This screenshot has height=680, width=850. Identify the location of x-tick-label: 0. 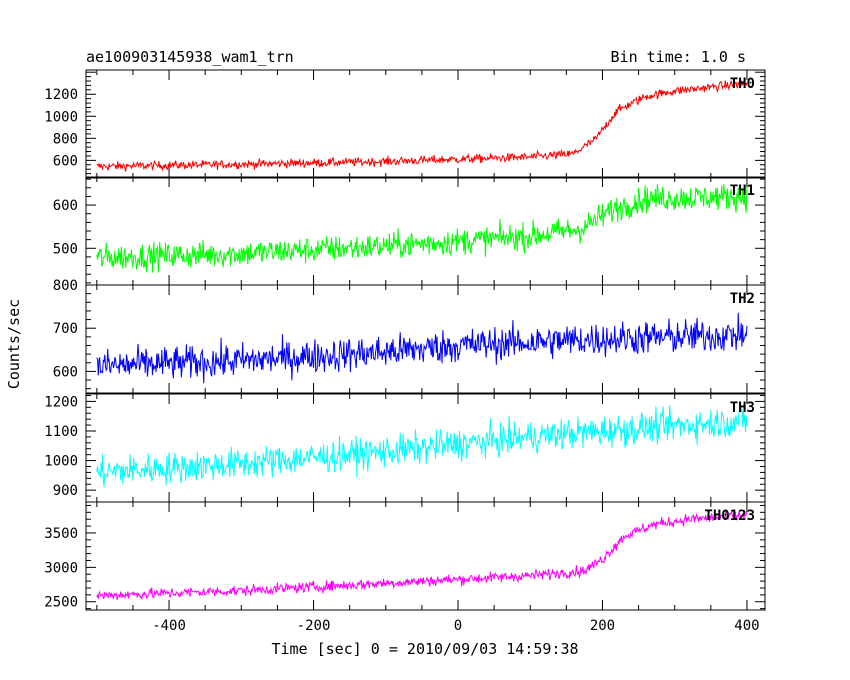
(458, 626).